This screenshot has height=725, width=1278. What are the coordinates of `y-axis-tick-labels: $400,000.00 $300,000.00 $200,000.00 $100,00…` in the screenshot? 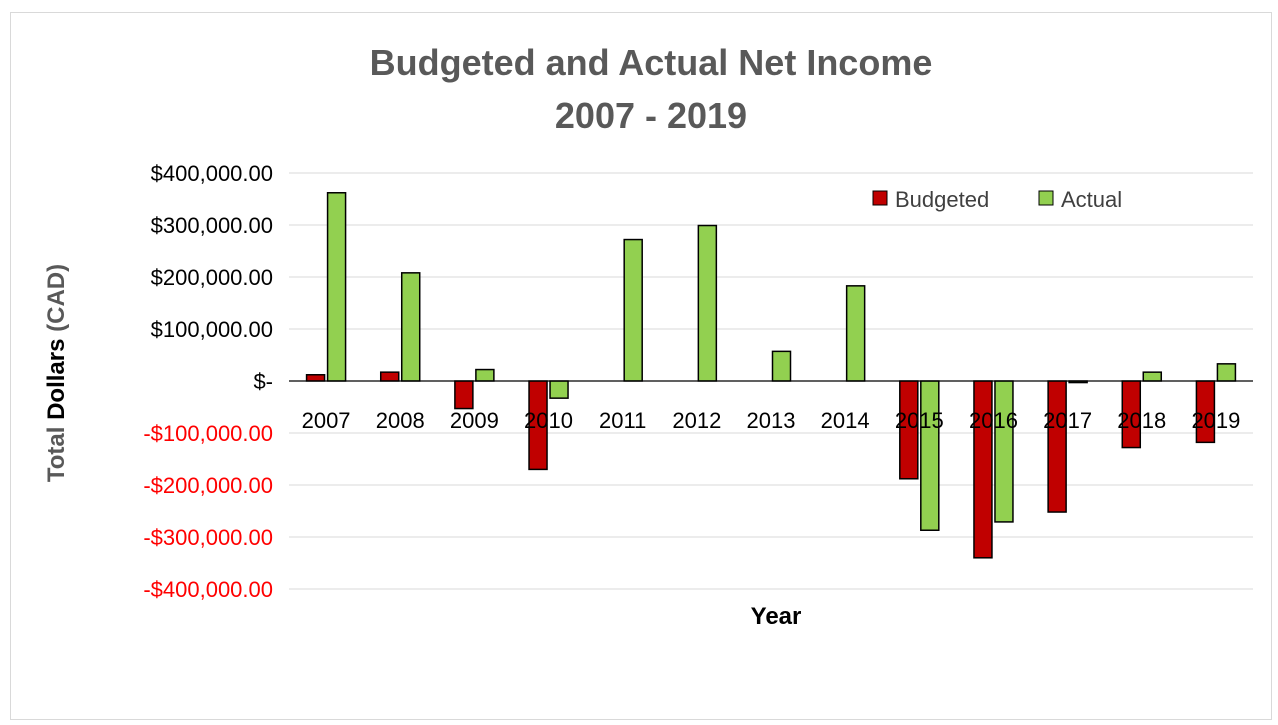 It's located at (208, 381).